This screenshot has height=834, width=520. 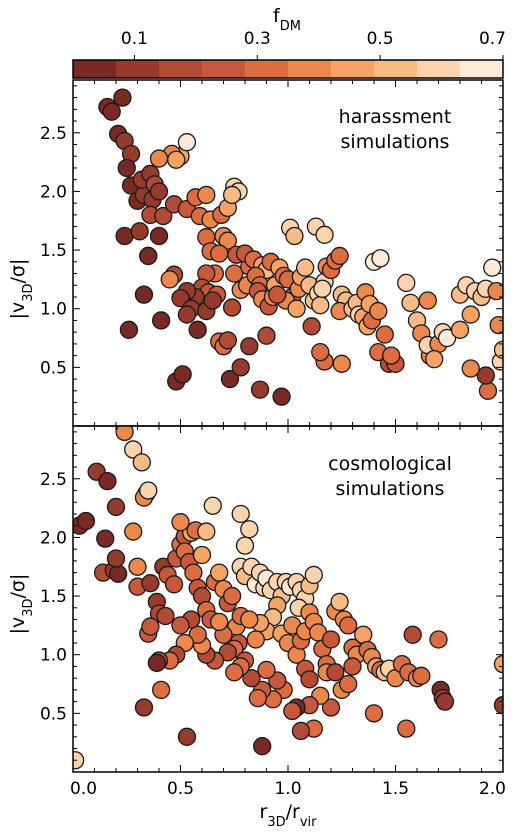 What do you see at coordinates (313, 44) in the screenshot?
I see `colorbar-tick-labels: 0.1 0.3 0.5 0.7` at bounding box center [313, 44].